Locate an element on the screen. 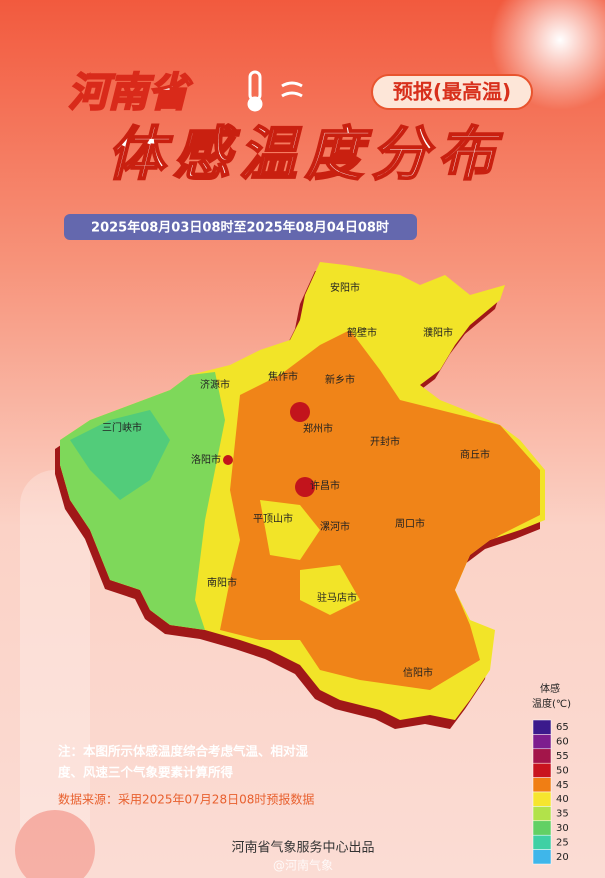  city-label: 济源市 is located at coordinates (215, 384).